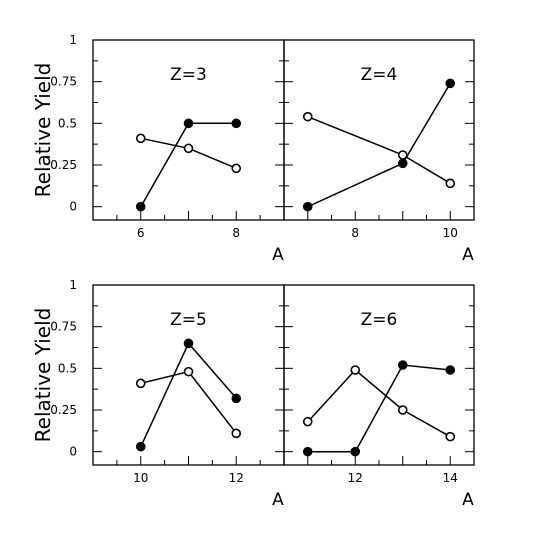  I want to click on panel-3-x-tick-label: 10, so click(140, 478).